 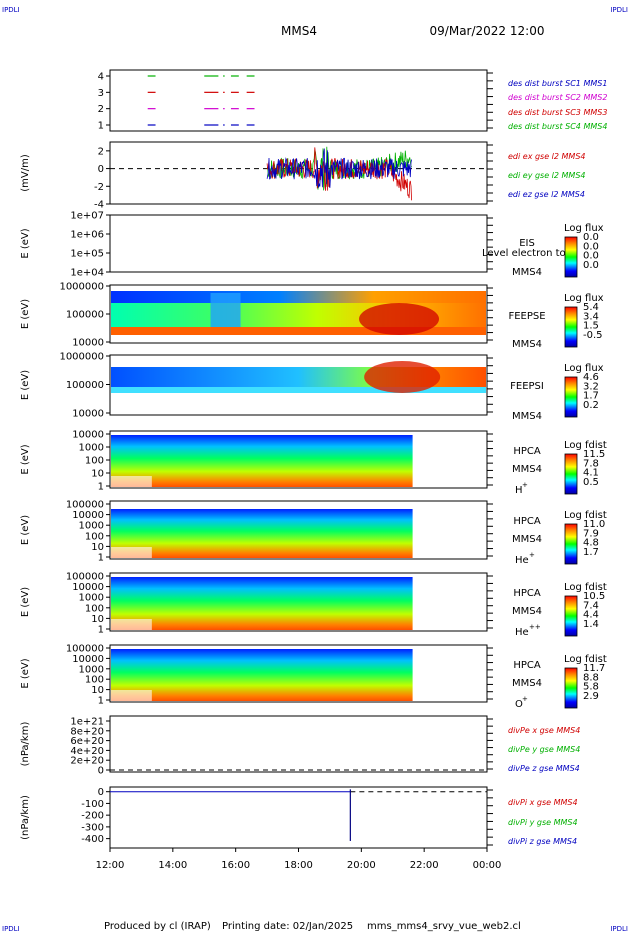 I want to click on feepsi-colorbar-tick: 4.6, so click(x=591, y=377).